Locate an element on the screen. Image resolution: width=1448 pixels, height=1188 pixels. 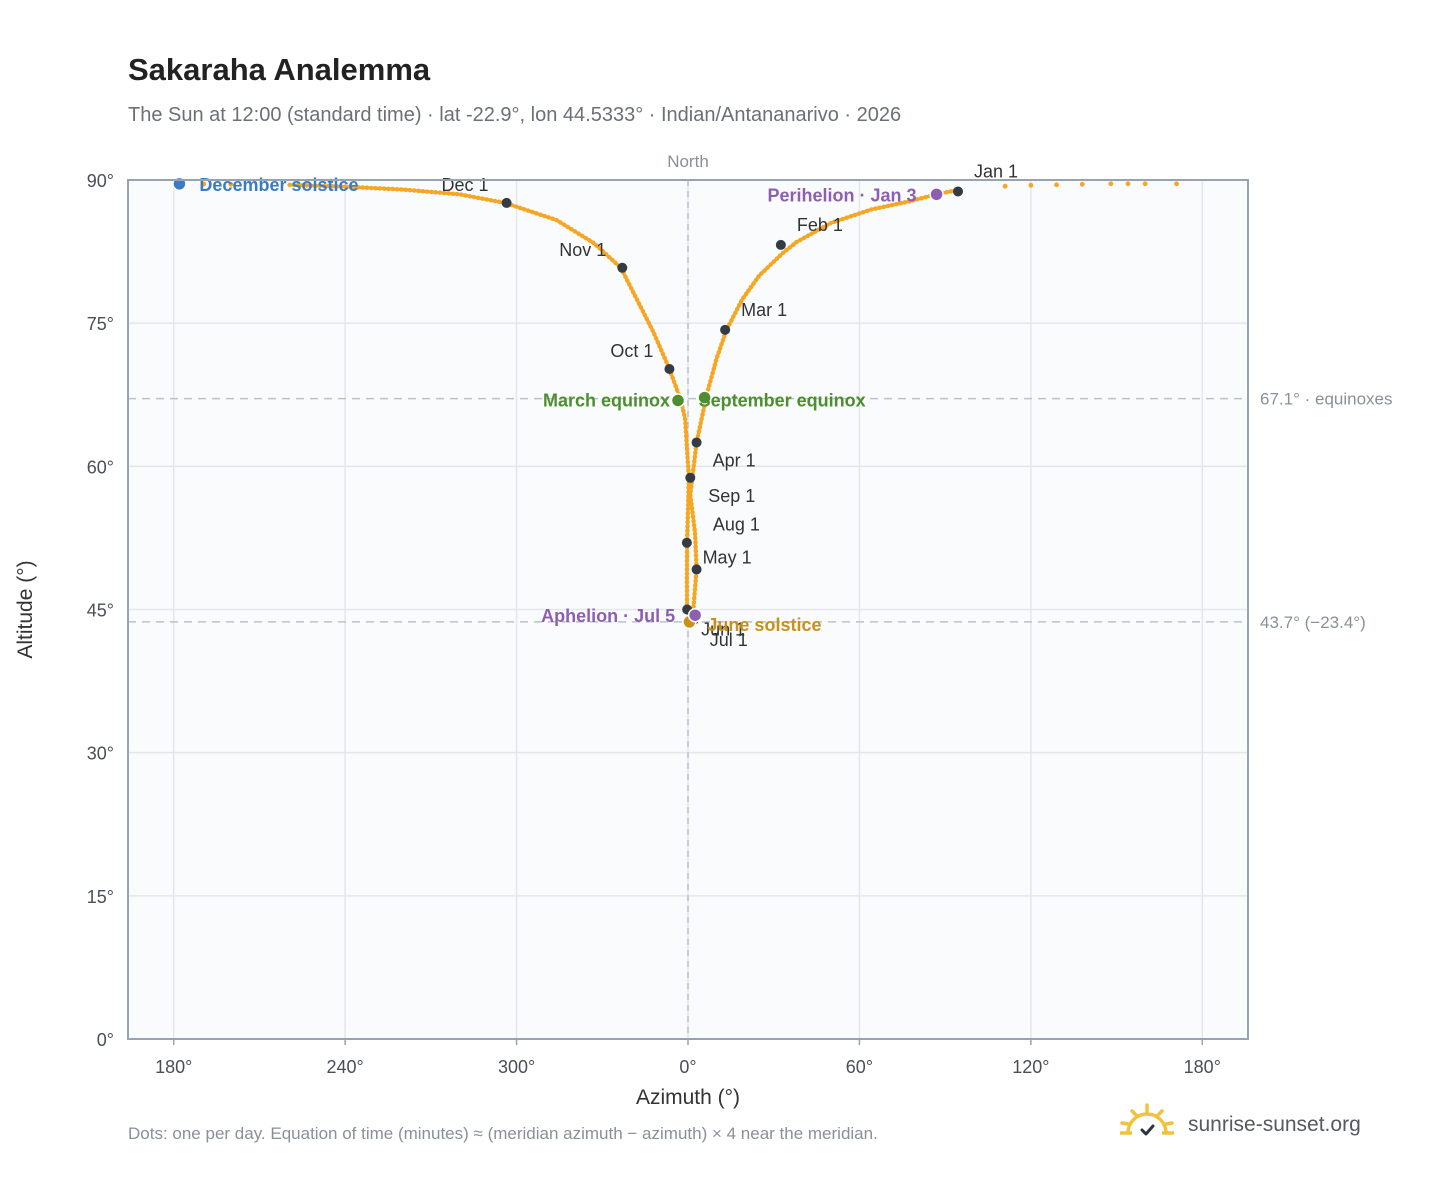
y-tick-label: 60° is located at coordinates (100, 467).